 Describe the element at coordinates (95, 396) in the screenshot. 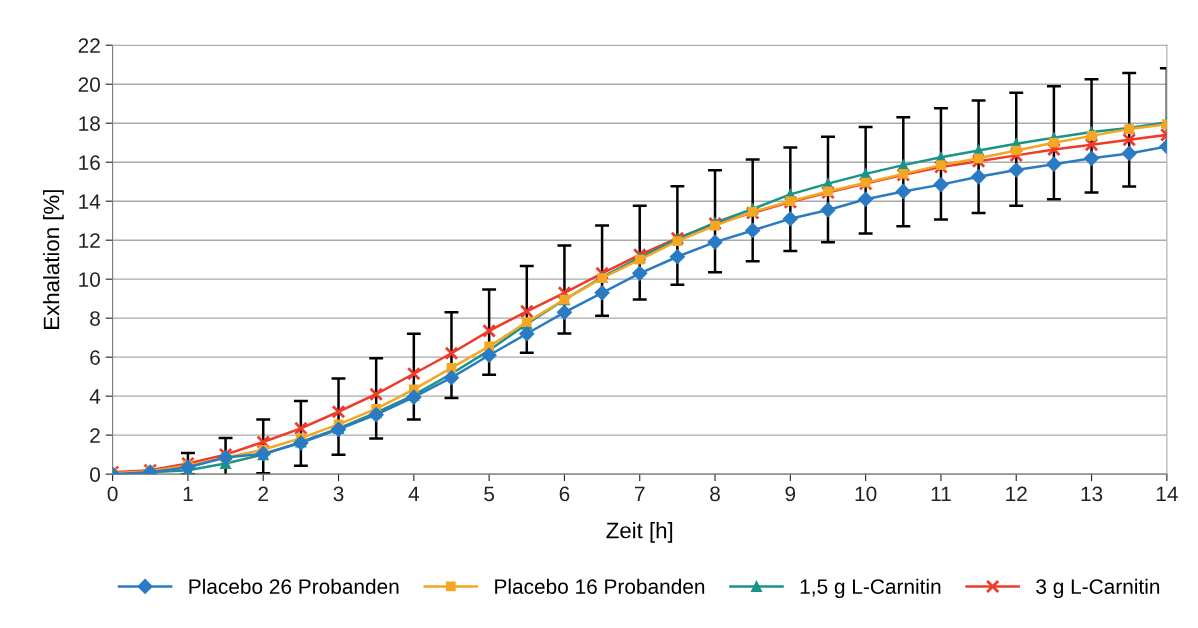

I see `y-tick-label: 4` at that location.